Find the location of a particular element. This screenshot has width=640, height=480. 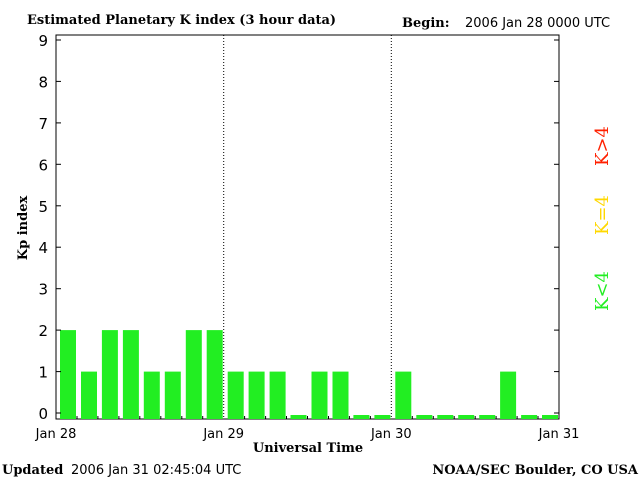

updated-value: 2006 Jan 31 02:45:04 UTC is located at coordinates (156, 470).